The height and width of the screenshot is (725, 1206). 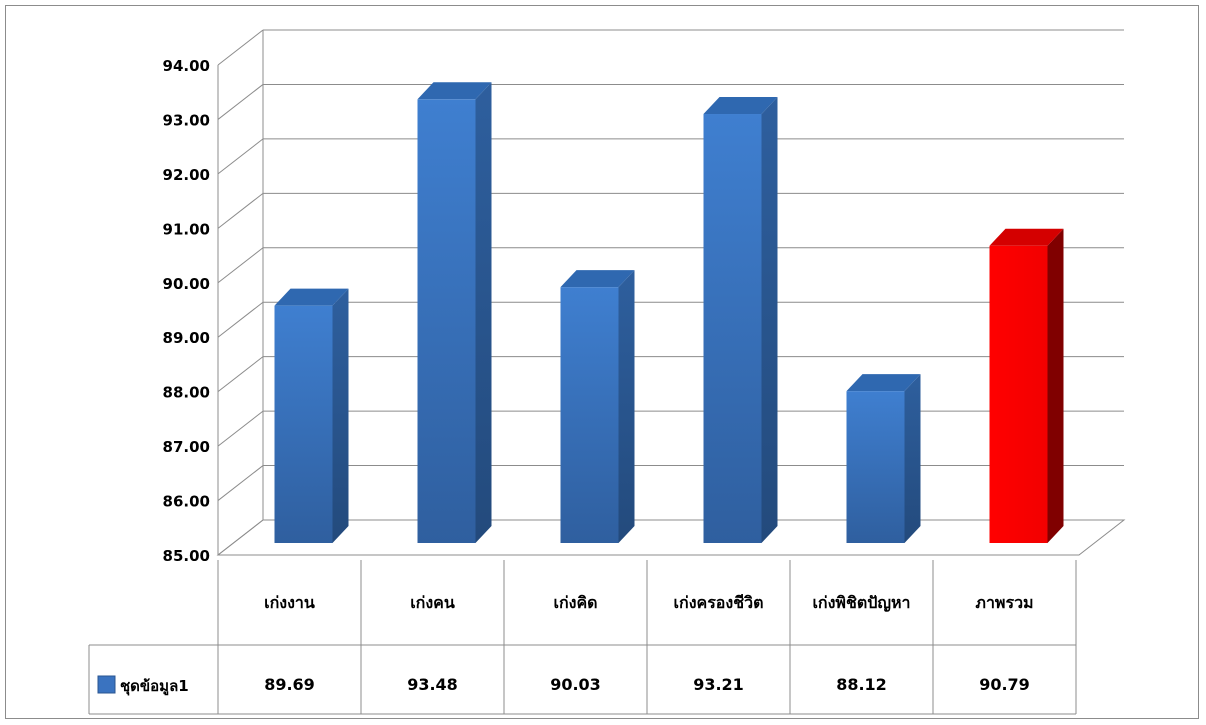 I want to click on data-label: 90.79, so click(x=1004, y=684).